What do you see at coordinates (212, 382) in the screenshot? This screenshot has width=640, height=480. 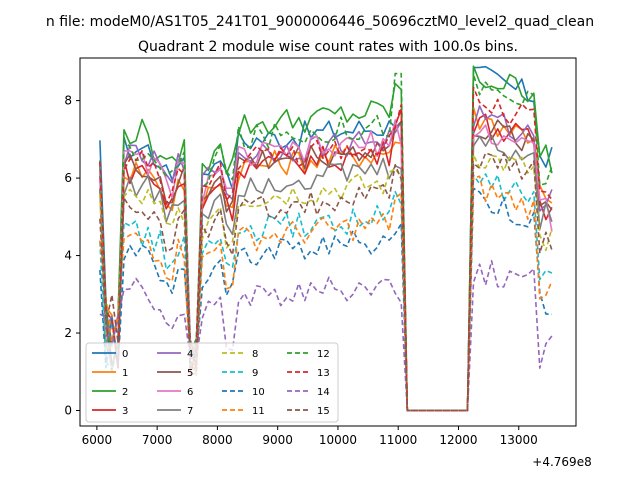 I see `legend-box` at bounding box center [212, 382].